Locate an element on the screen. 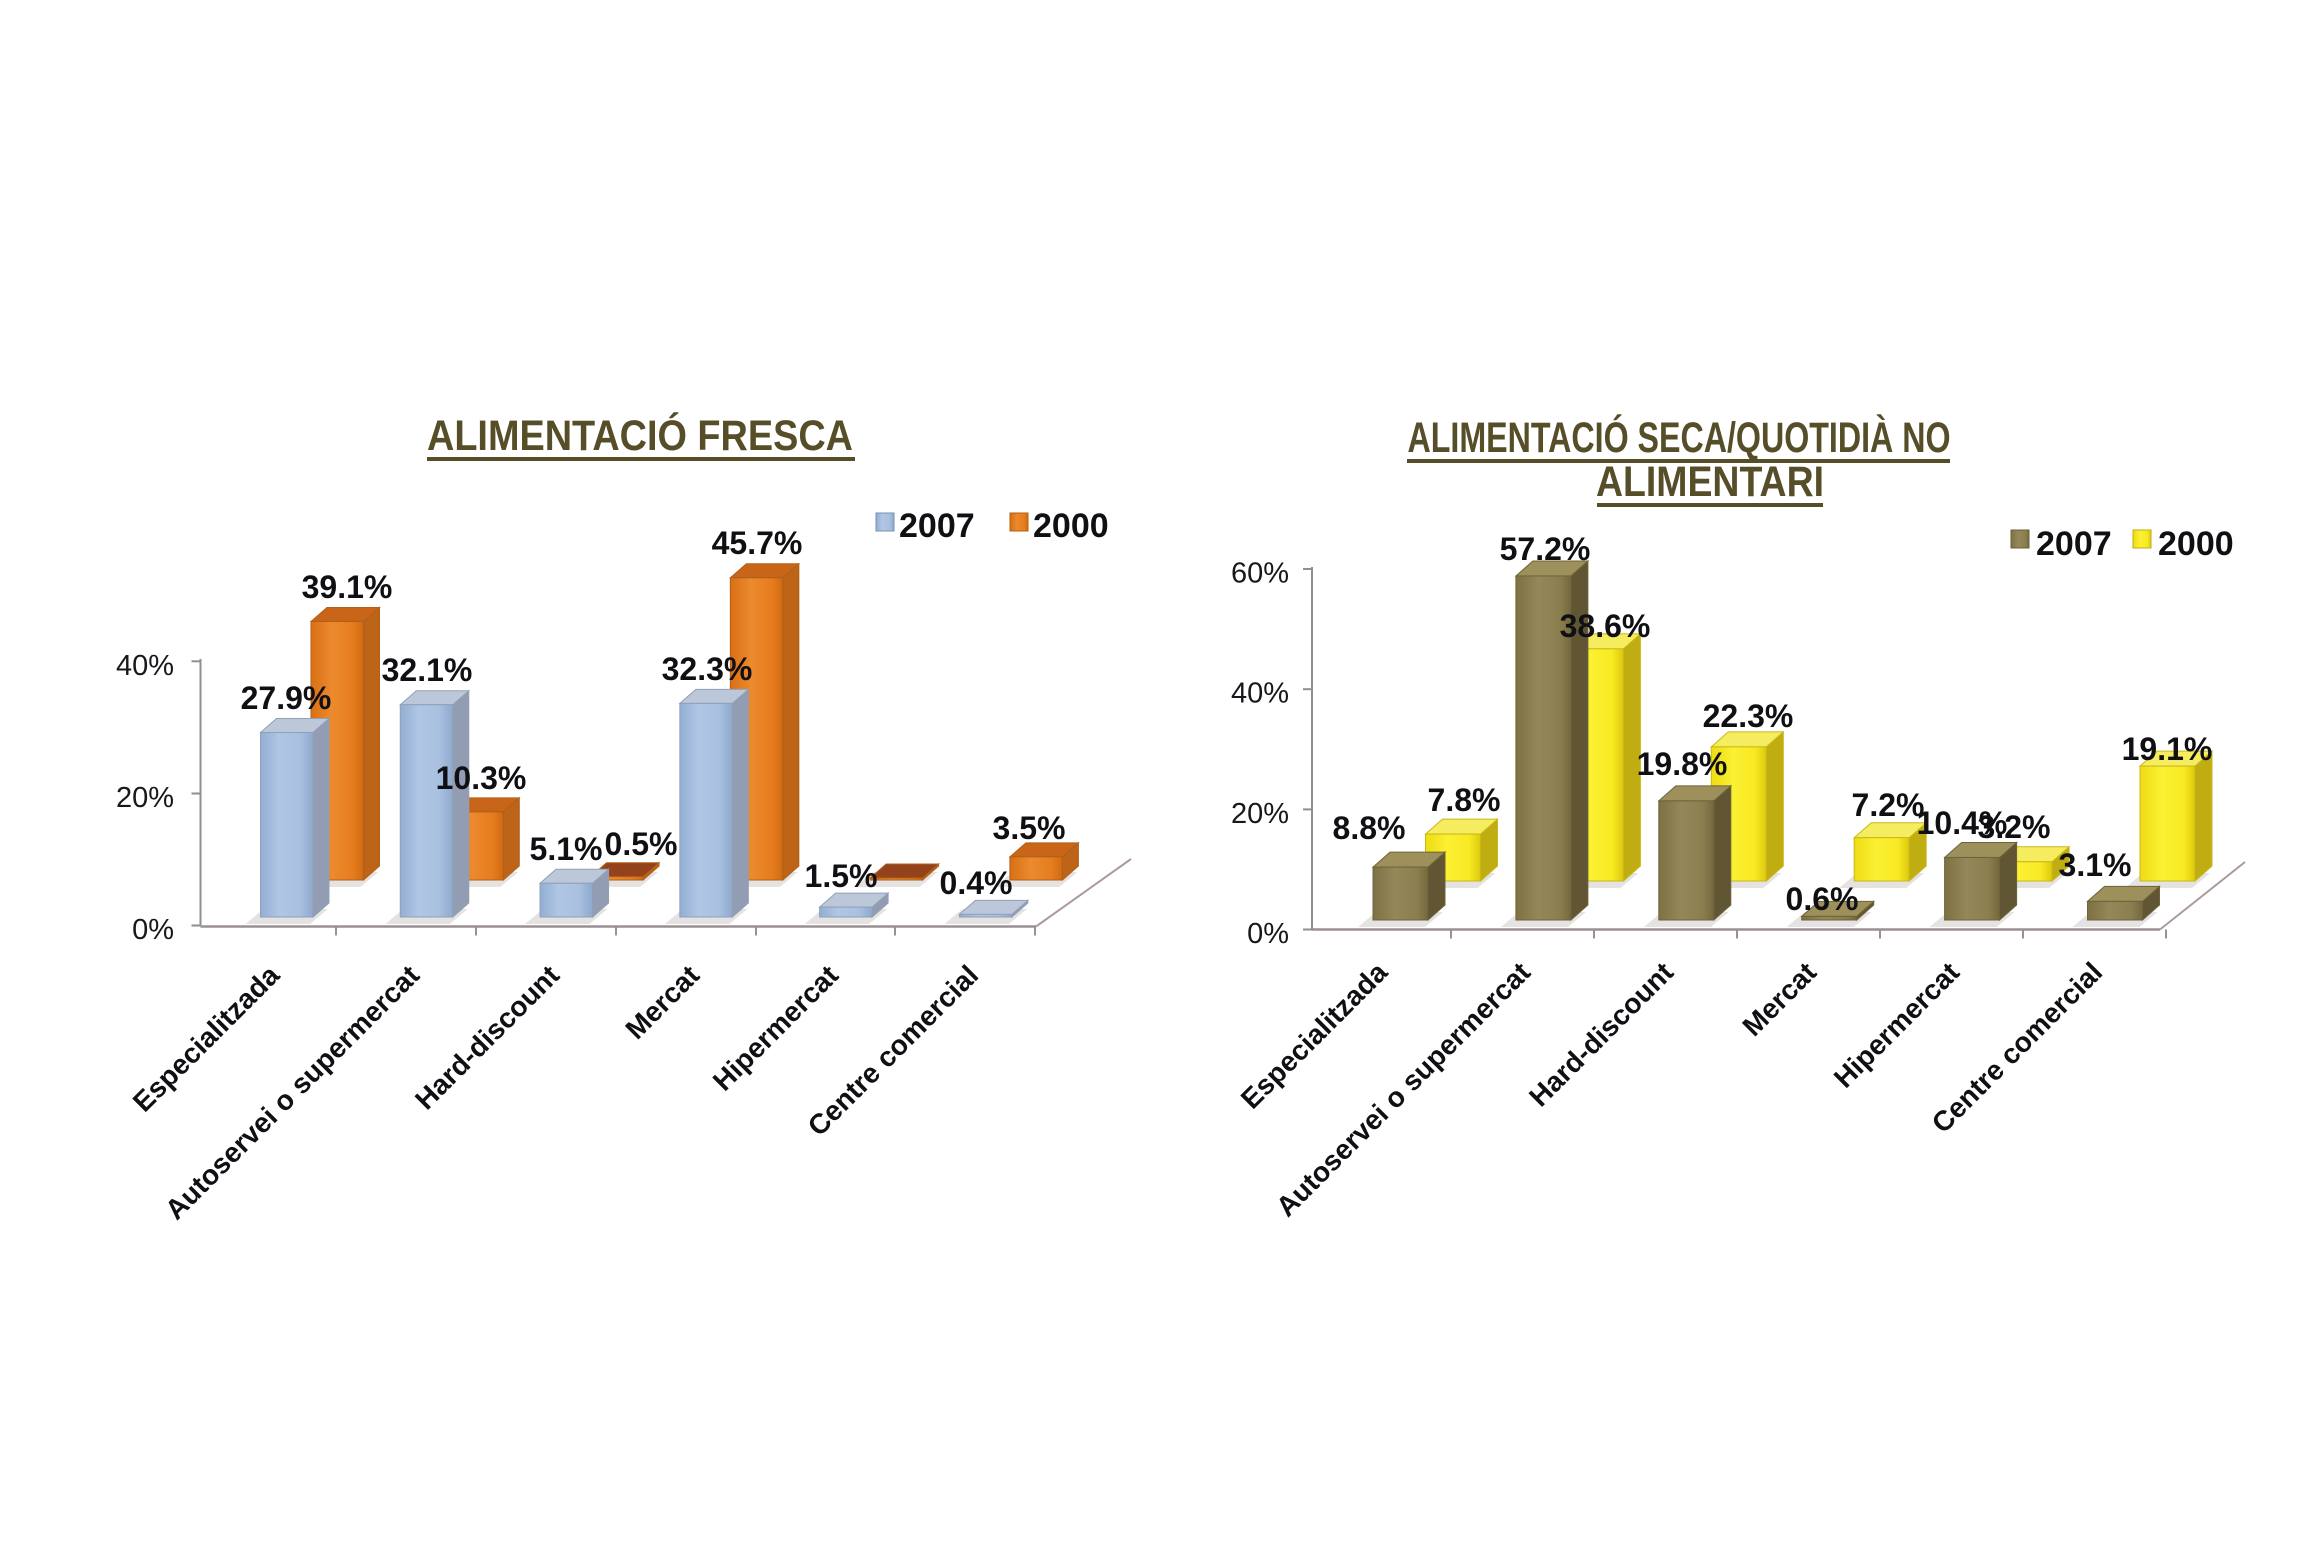 Image resolution: width=2306 pixels, height=1543 pixels. svg-text: ALIMENTACIÓ SECA/QUOTIDIÀ NO is located at coordinates (1679, 437).